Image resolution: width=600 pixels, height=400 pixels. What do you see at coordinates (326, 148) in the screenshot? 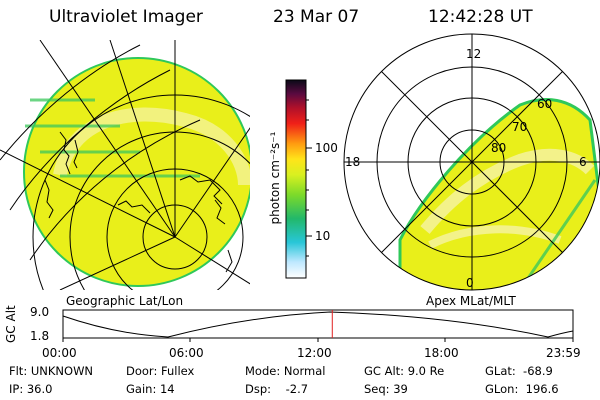
I see `colorbar-tick-100: 100` at bounding box center [326, 148].